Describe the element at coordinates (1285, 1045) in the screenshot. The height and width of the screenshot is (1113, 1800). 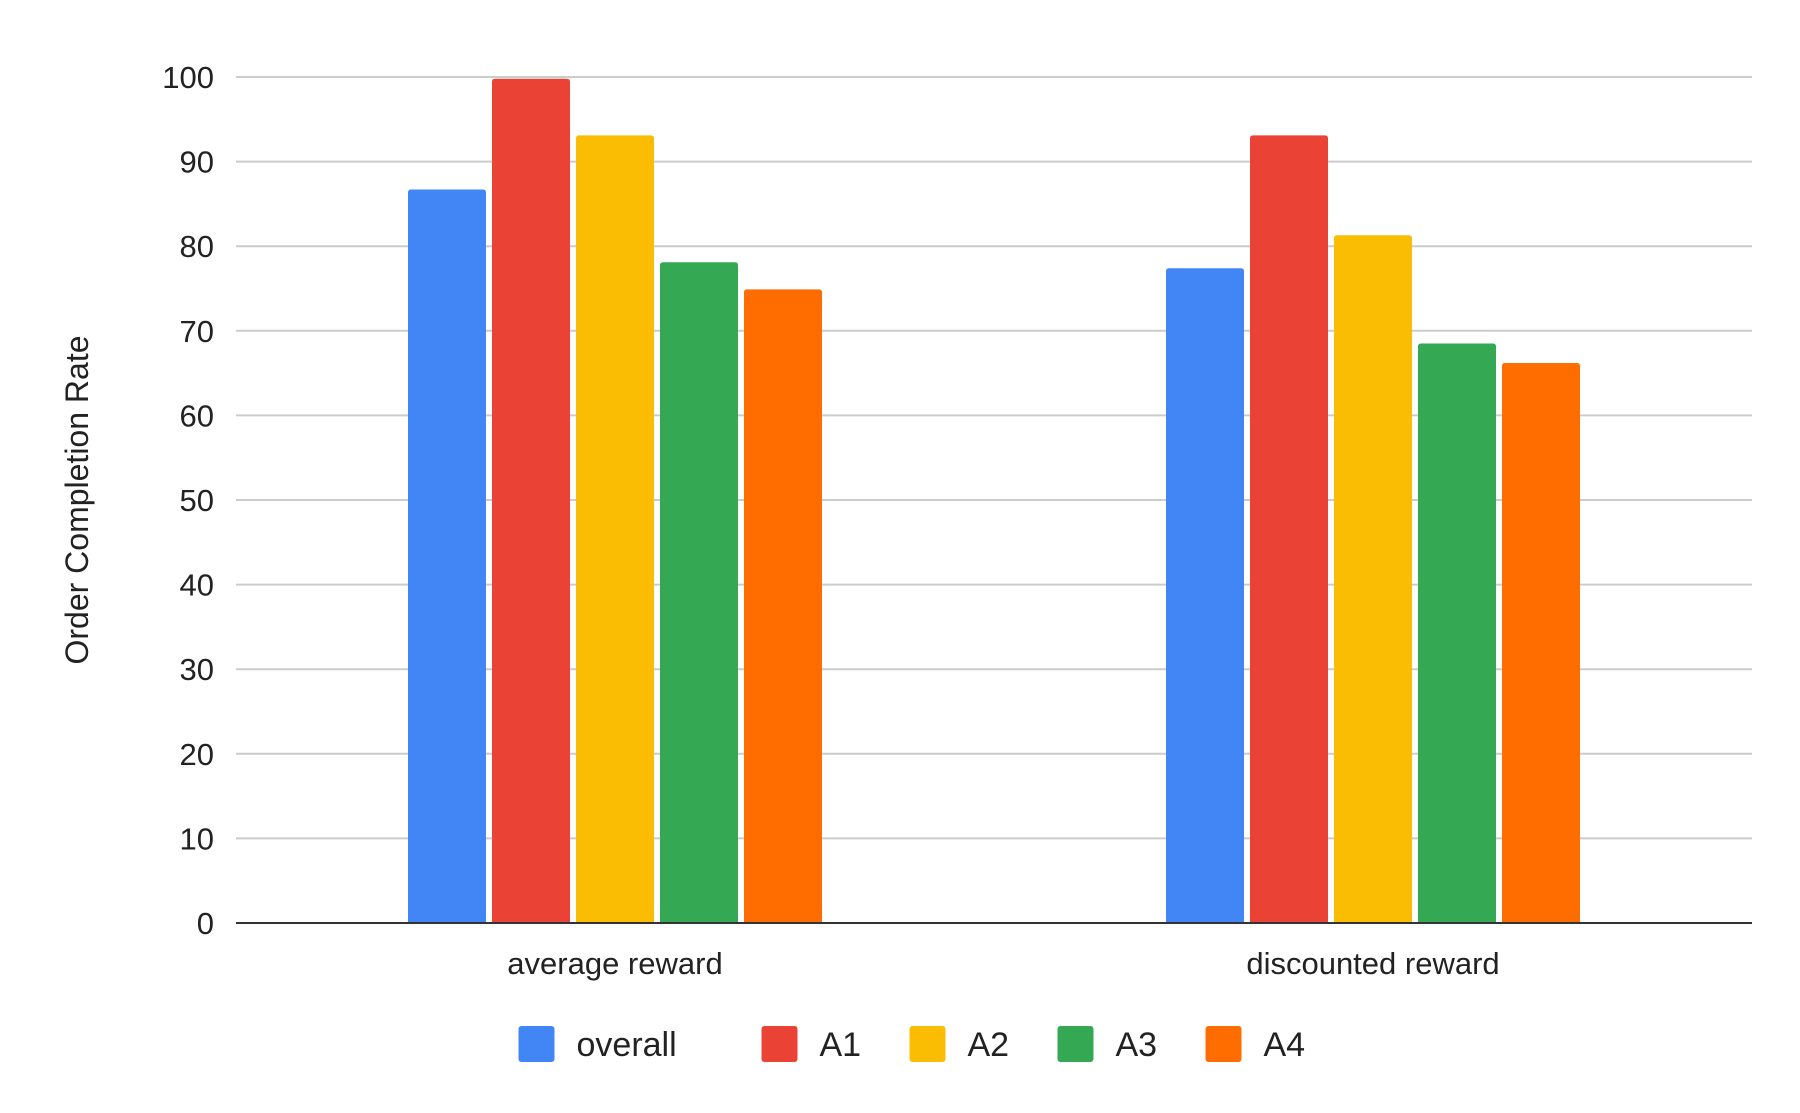
I see `legend-label: A4` at that location.